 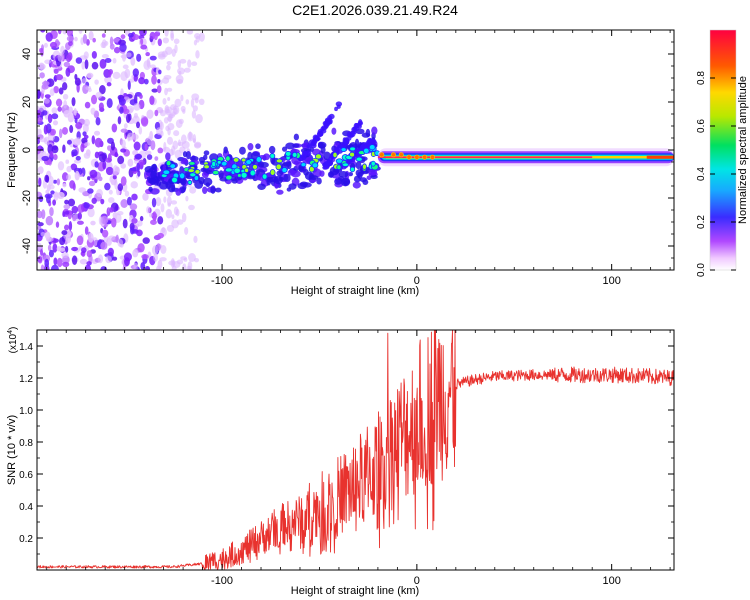 I want to click on snr-scale-exponent: 4, so click(x=10, y=332).